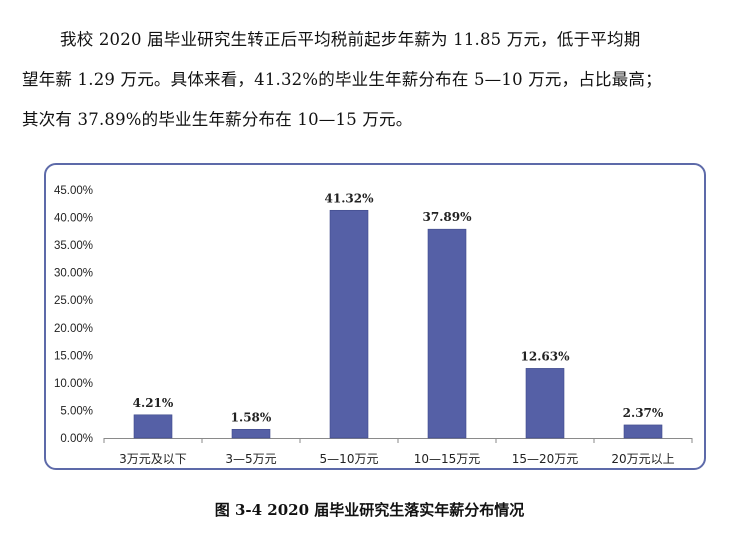 This screenshot has height=533, width=739. I want to click on x-tick-label: 15—20万元, so click(545, 459).